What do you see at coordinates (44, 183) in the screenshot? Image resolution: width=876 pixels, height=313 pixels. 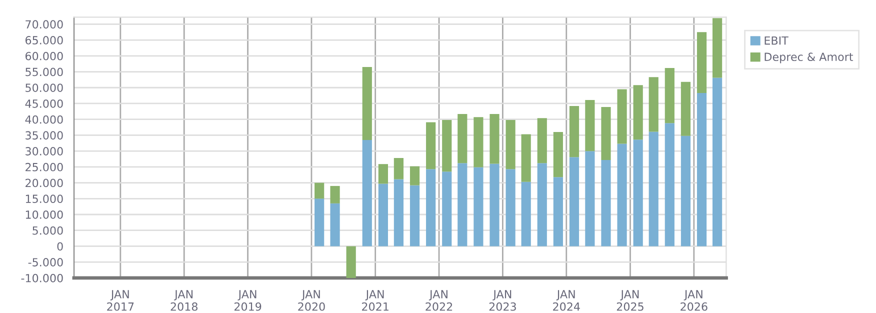 I see `y-tick-label: 20.000` at bounding box center [44, 183].